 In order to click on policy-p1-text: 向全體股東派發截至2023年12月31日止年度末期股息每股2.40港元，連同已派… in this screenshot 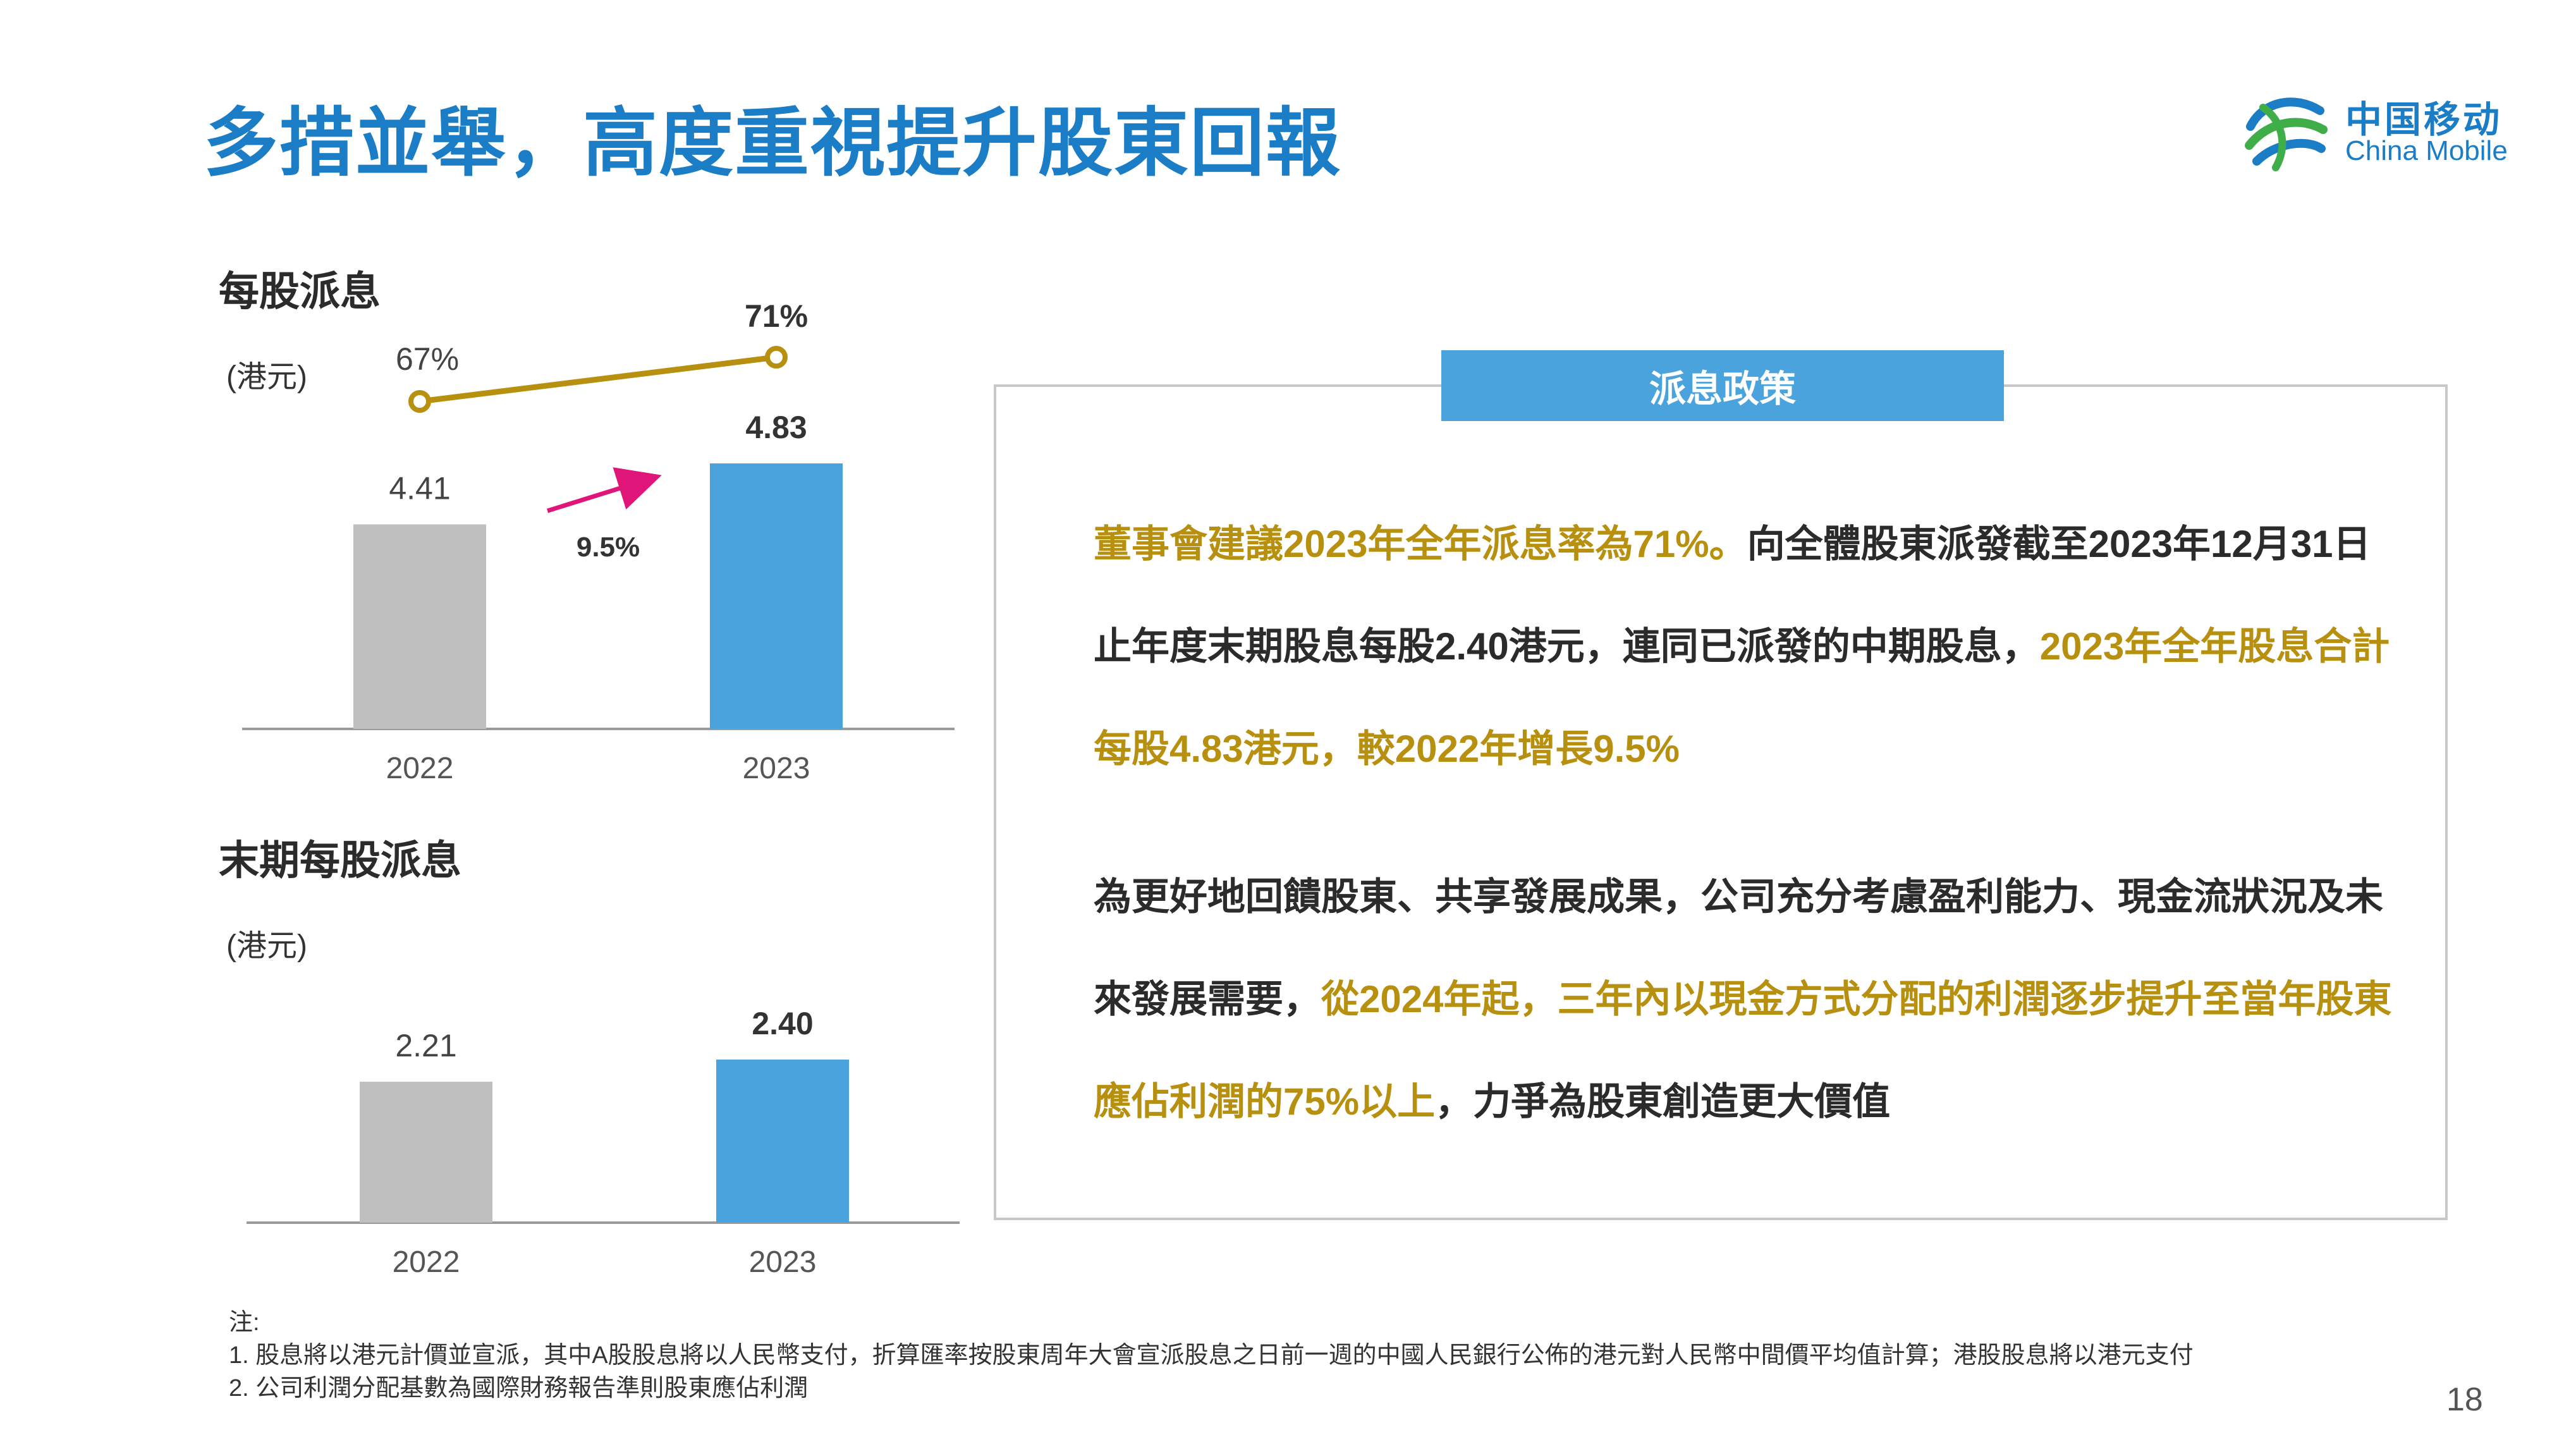, I will do `click(1732, 595)`.